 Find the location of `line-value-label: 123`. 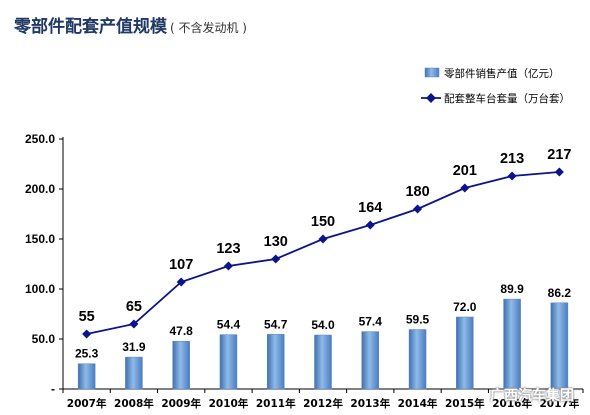

line-value-label: 123 is located at coordinates (228, 249).